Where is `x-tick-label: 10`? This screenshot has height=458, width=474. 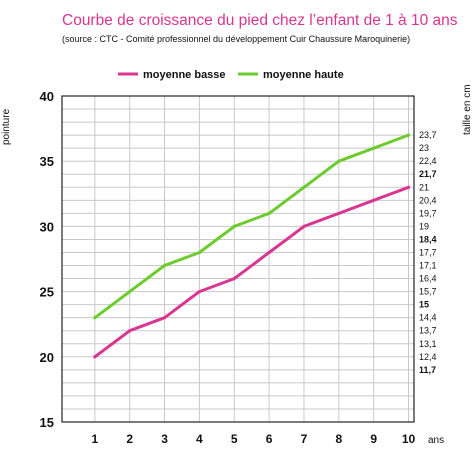 x-tick-label: 10 is located at coordinates (409, 439).